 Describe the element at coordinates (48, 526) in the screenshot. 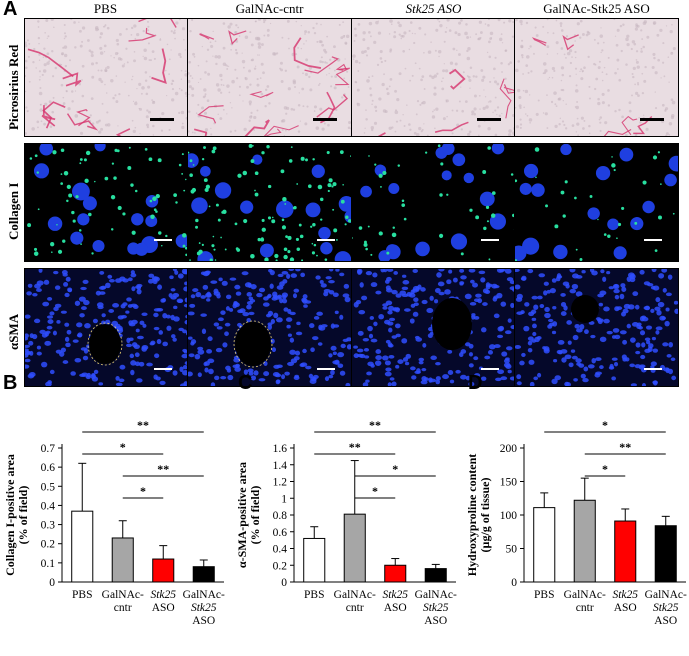

I see `y-tick-label: 0.3` at that location.